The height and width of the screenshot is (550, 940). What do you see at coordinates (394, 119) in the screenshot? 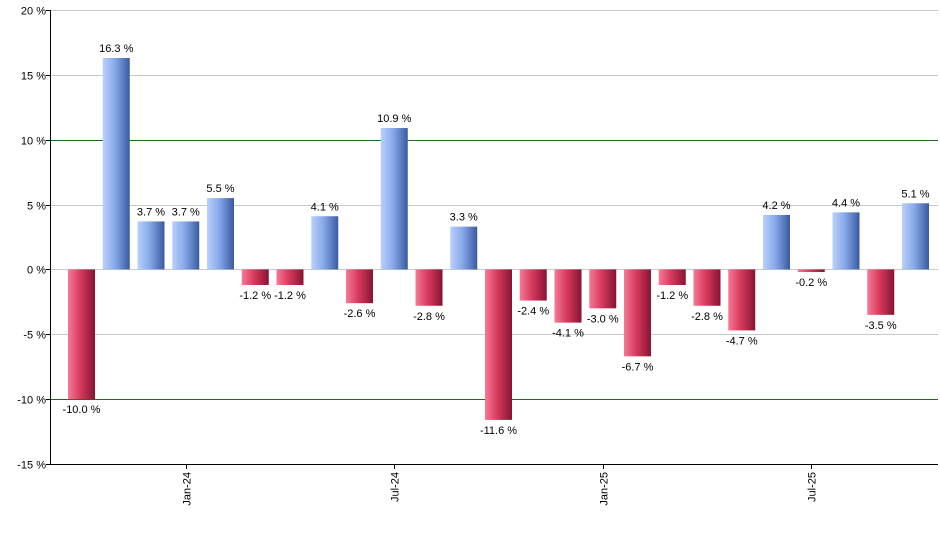
I see `data-label: 10.9 %` at bounding box center [394, 119].